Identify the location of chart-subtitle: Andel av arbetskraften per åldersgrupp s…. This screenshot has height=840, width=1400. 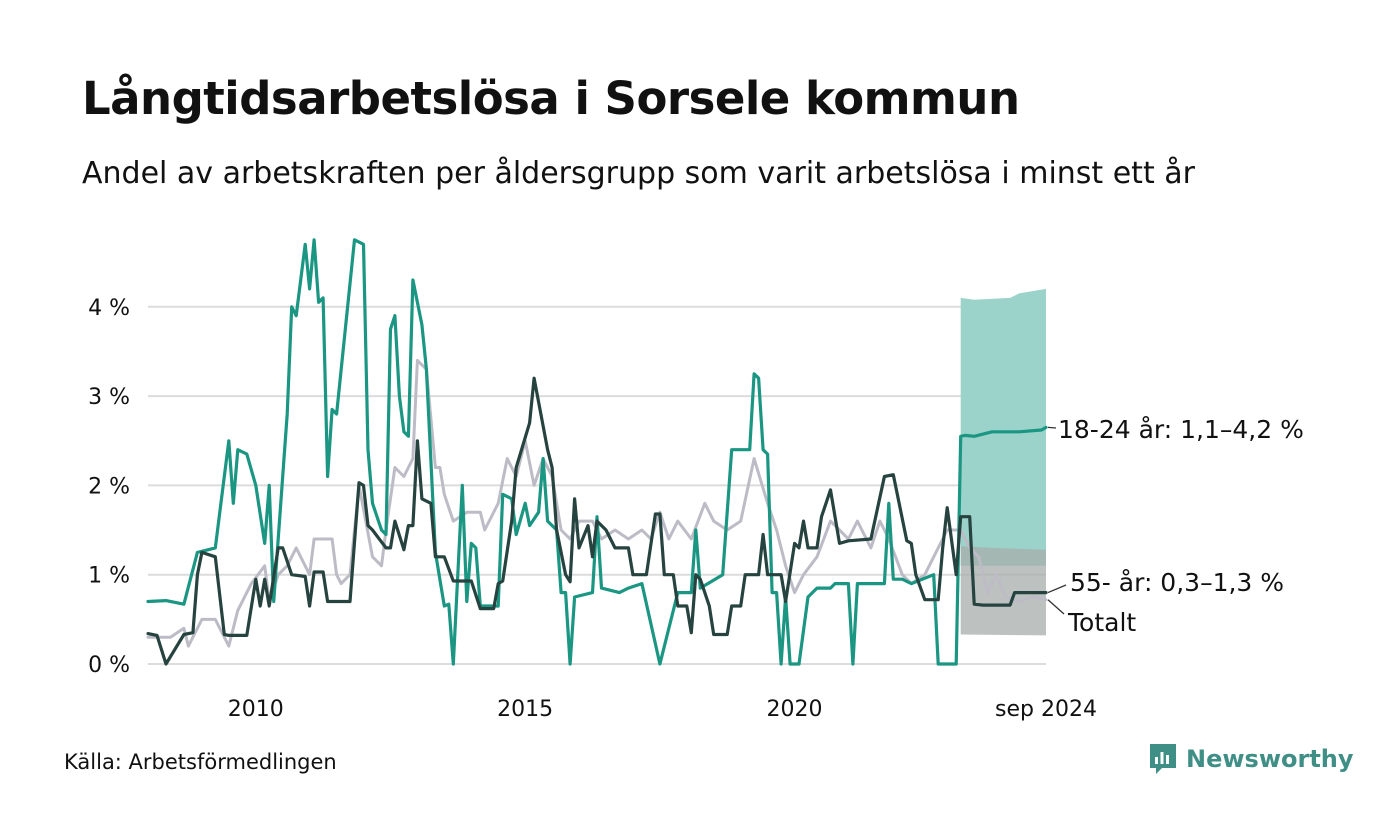
(638, 173).